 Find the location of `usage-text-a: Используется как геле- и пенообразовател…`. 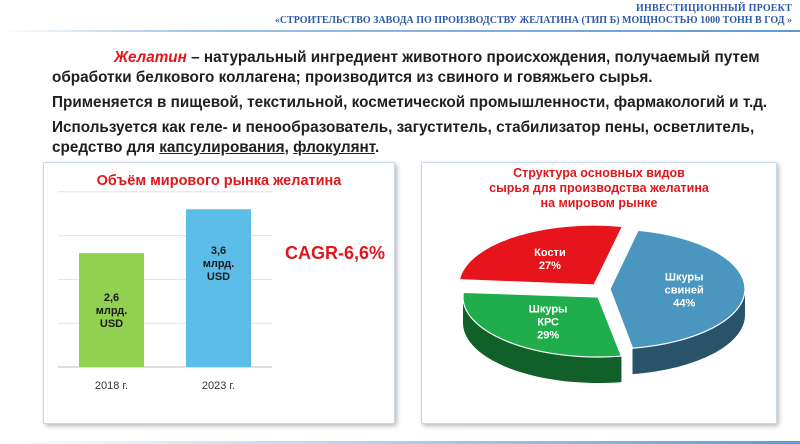

usage-text-a: Используется как геле- и пенообразовател… is located at coordinates (403, 137).